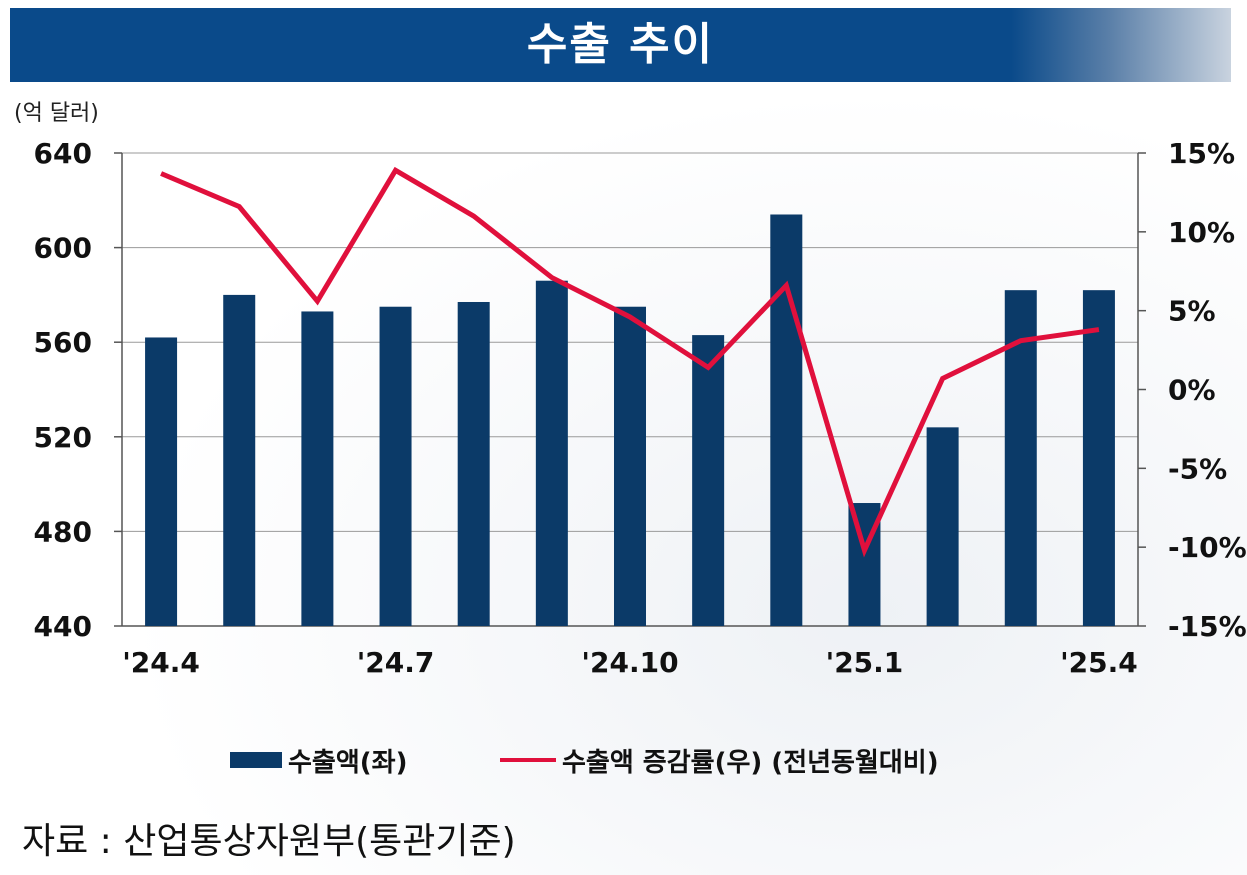 This screenshot has width=1247, height=875. What do you see at coordinates (63, 342) in the screenshot?
I see `y-left-tick-label: 560` at bounding box center [63, 342].